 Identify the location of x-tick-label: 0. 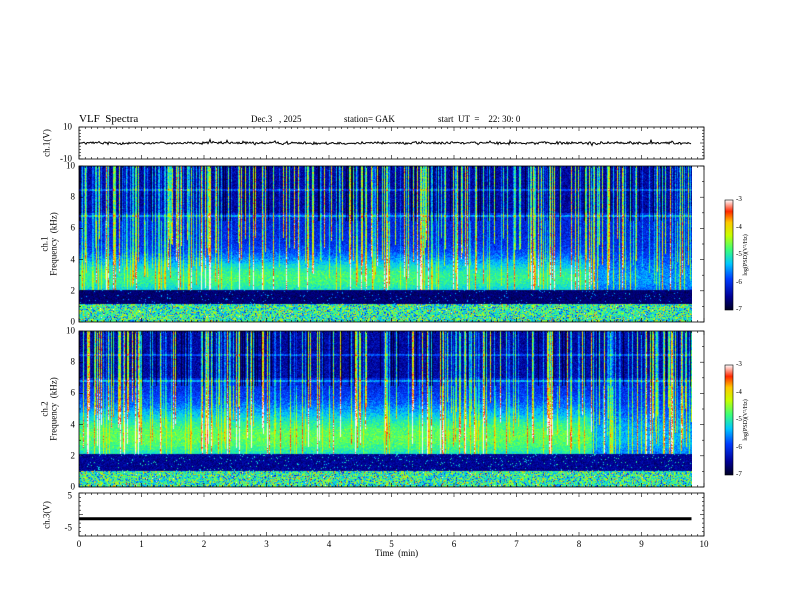
(79, 544).